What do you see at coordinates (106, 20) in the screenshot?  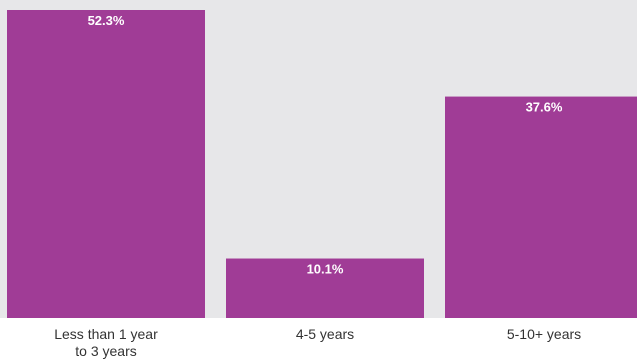 I see `value-label-0: 52.3%` at bounding box center [106, 20].